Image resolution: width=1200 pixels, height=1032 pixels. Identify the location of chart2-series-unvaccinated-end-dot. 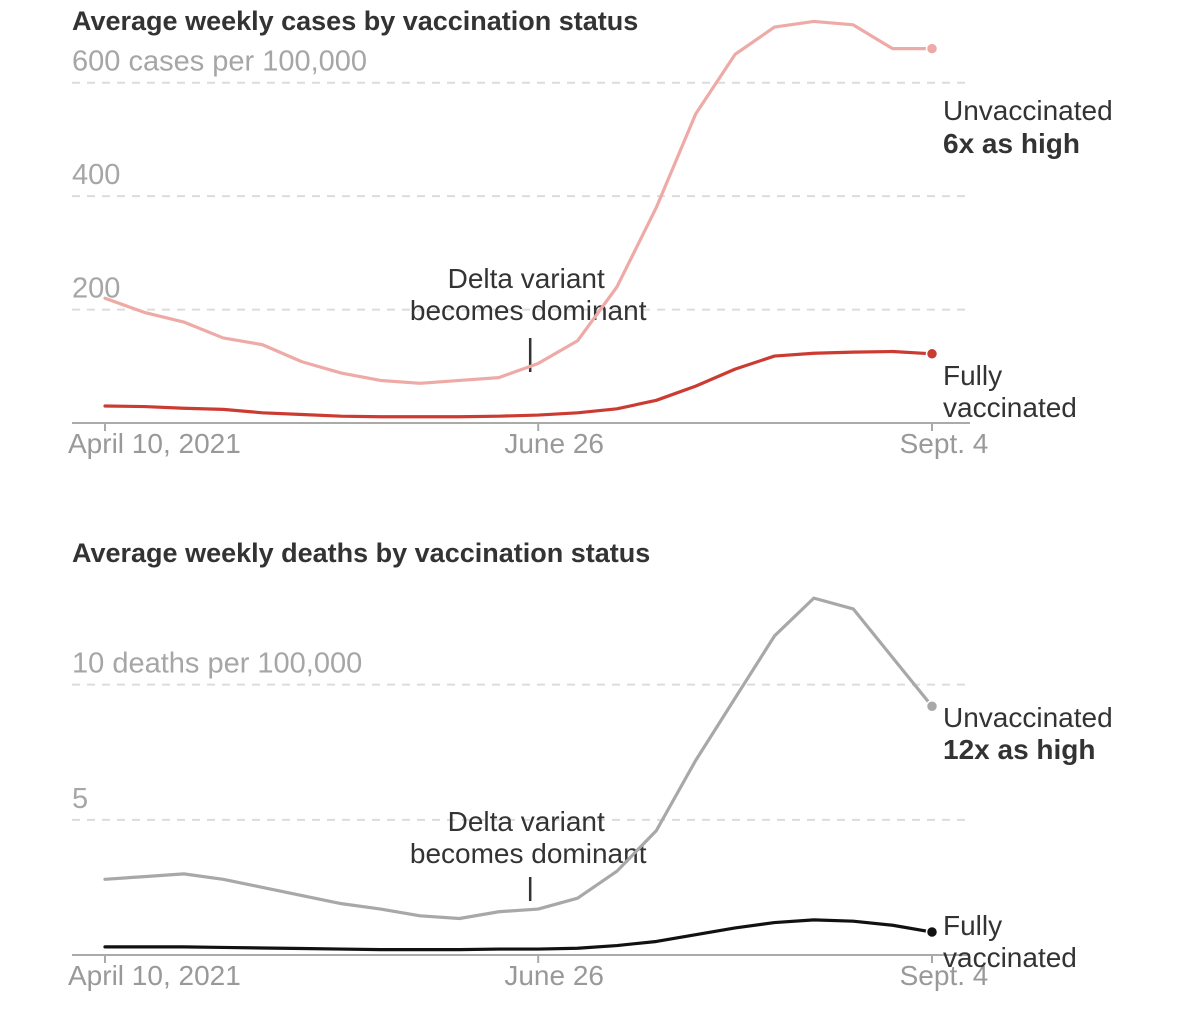
(932, 706).